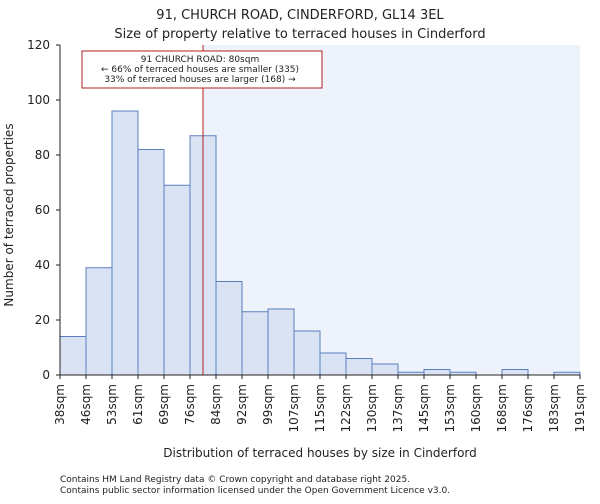  Describe the element at coordinates (200, 60) in the screenshot. I see `annotation-line-1: 91 CHURCH ROAD: 80sqm` at that location.